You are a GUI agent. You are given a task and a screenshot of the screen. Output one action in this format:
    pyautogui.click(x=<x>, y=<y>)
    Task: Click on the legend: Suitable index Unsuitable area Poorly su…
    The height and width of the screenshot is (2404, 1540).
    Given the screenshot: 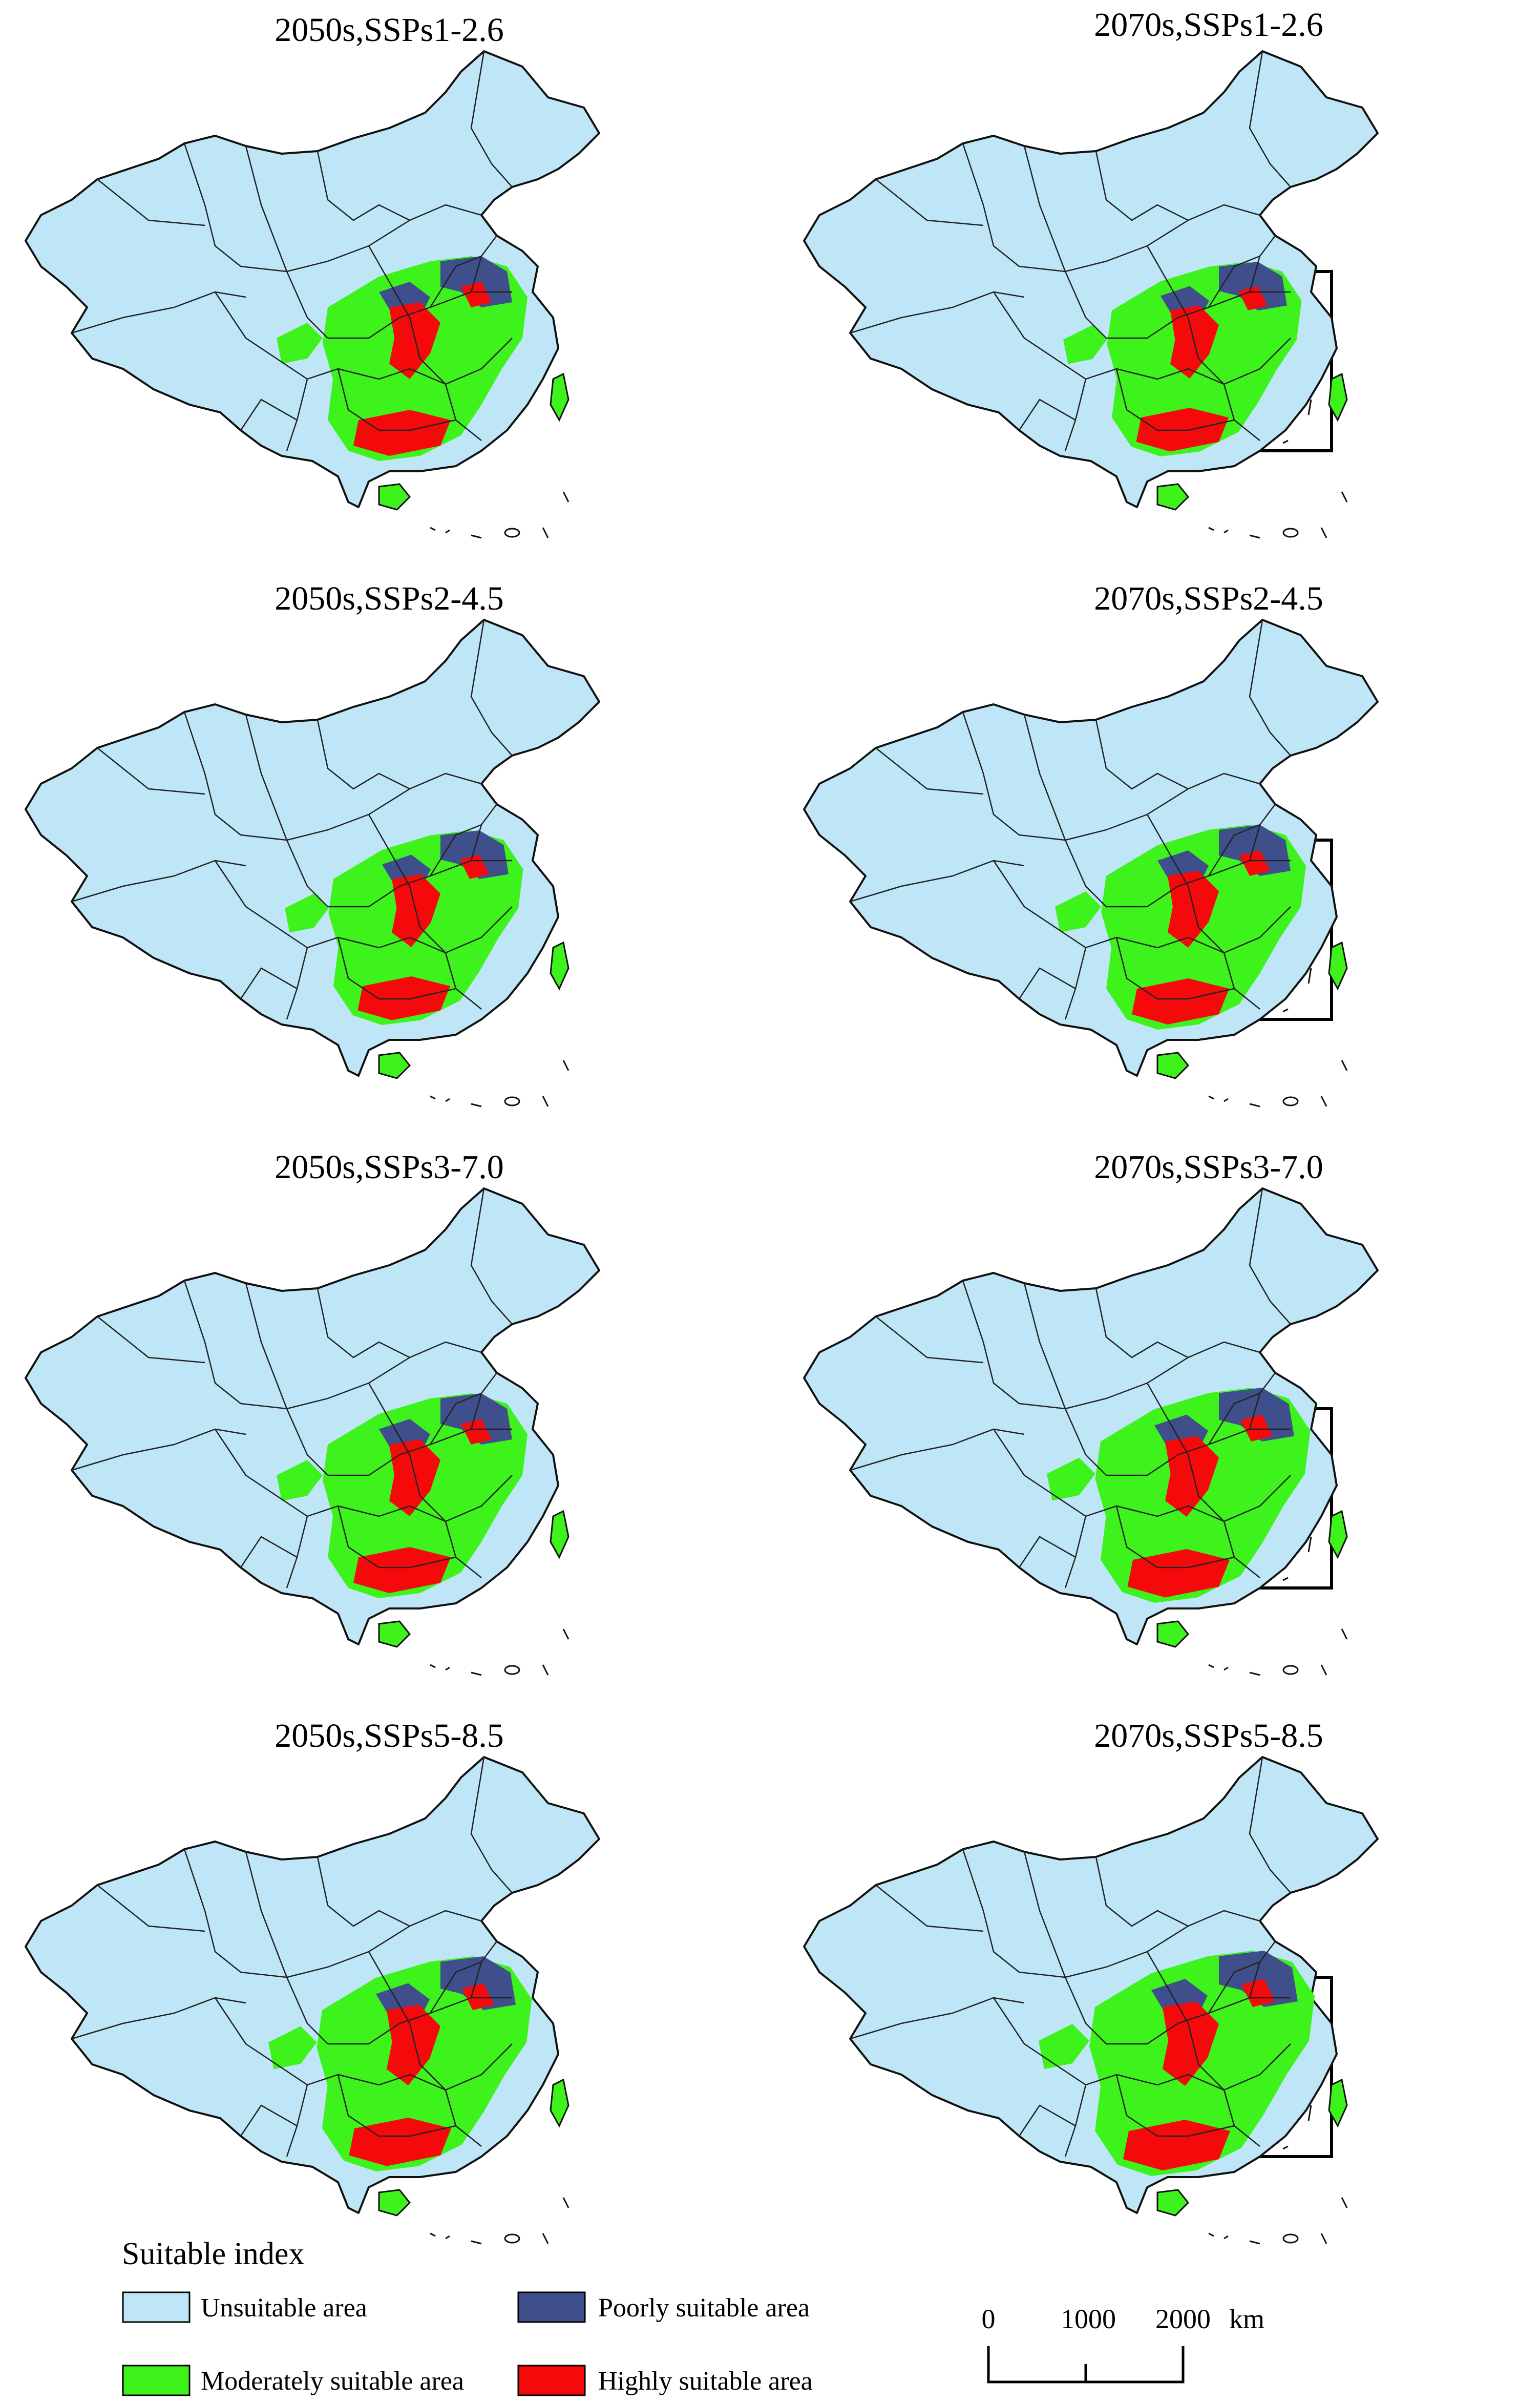 What is the action you would take?
    pyautogui.click(x=467, y=2316)
    